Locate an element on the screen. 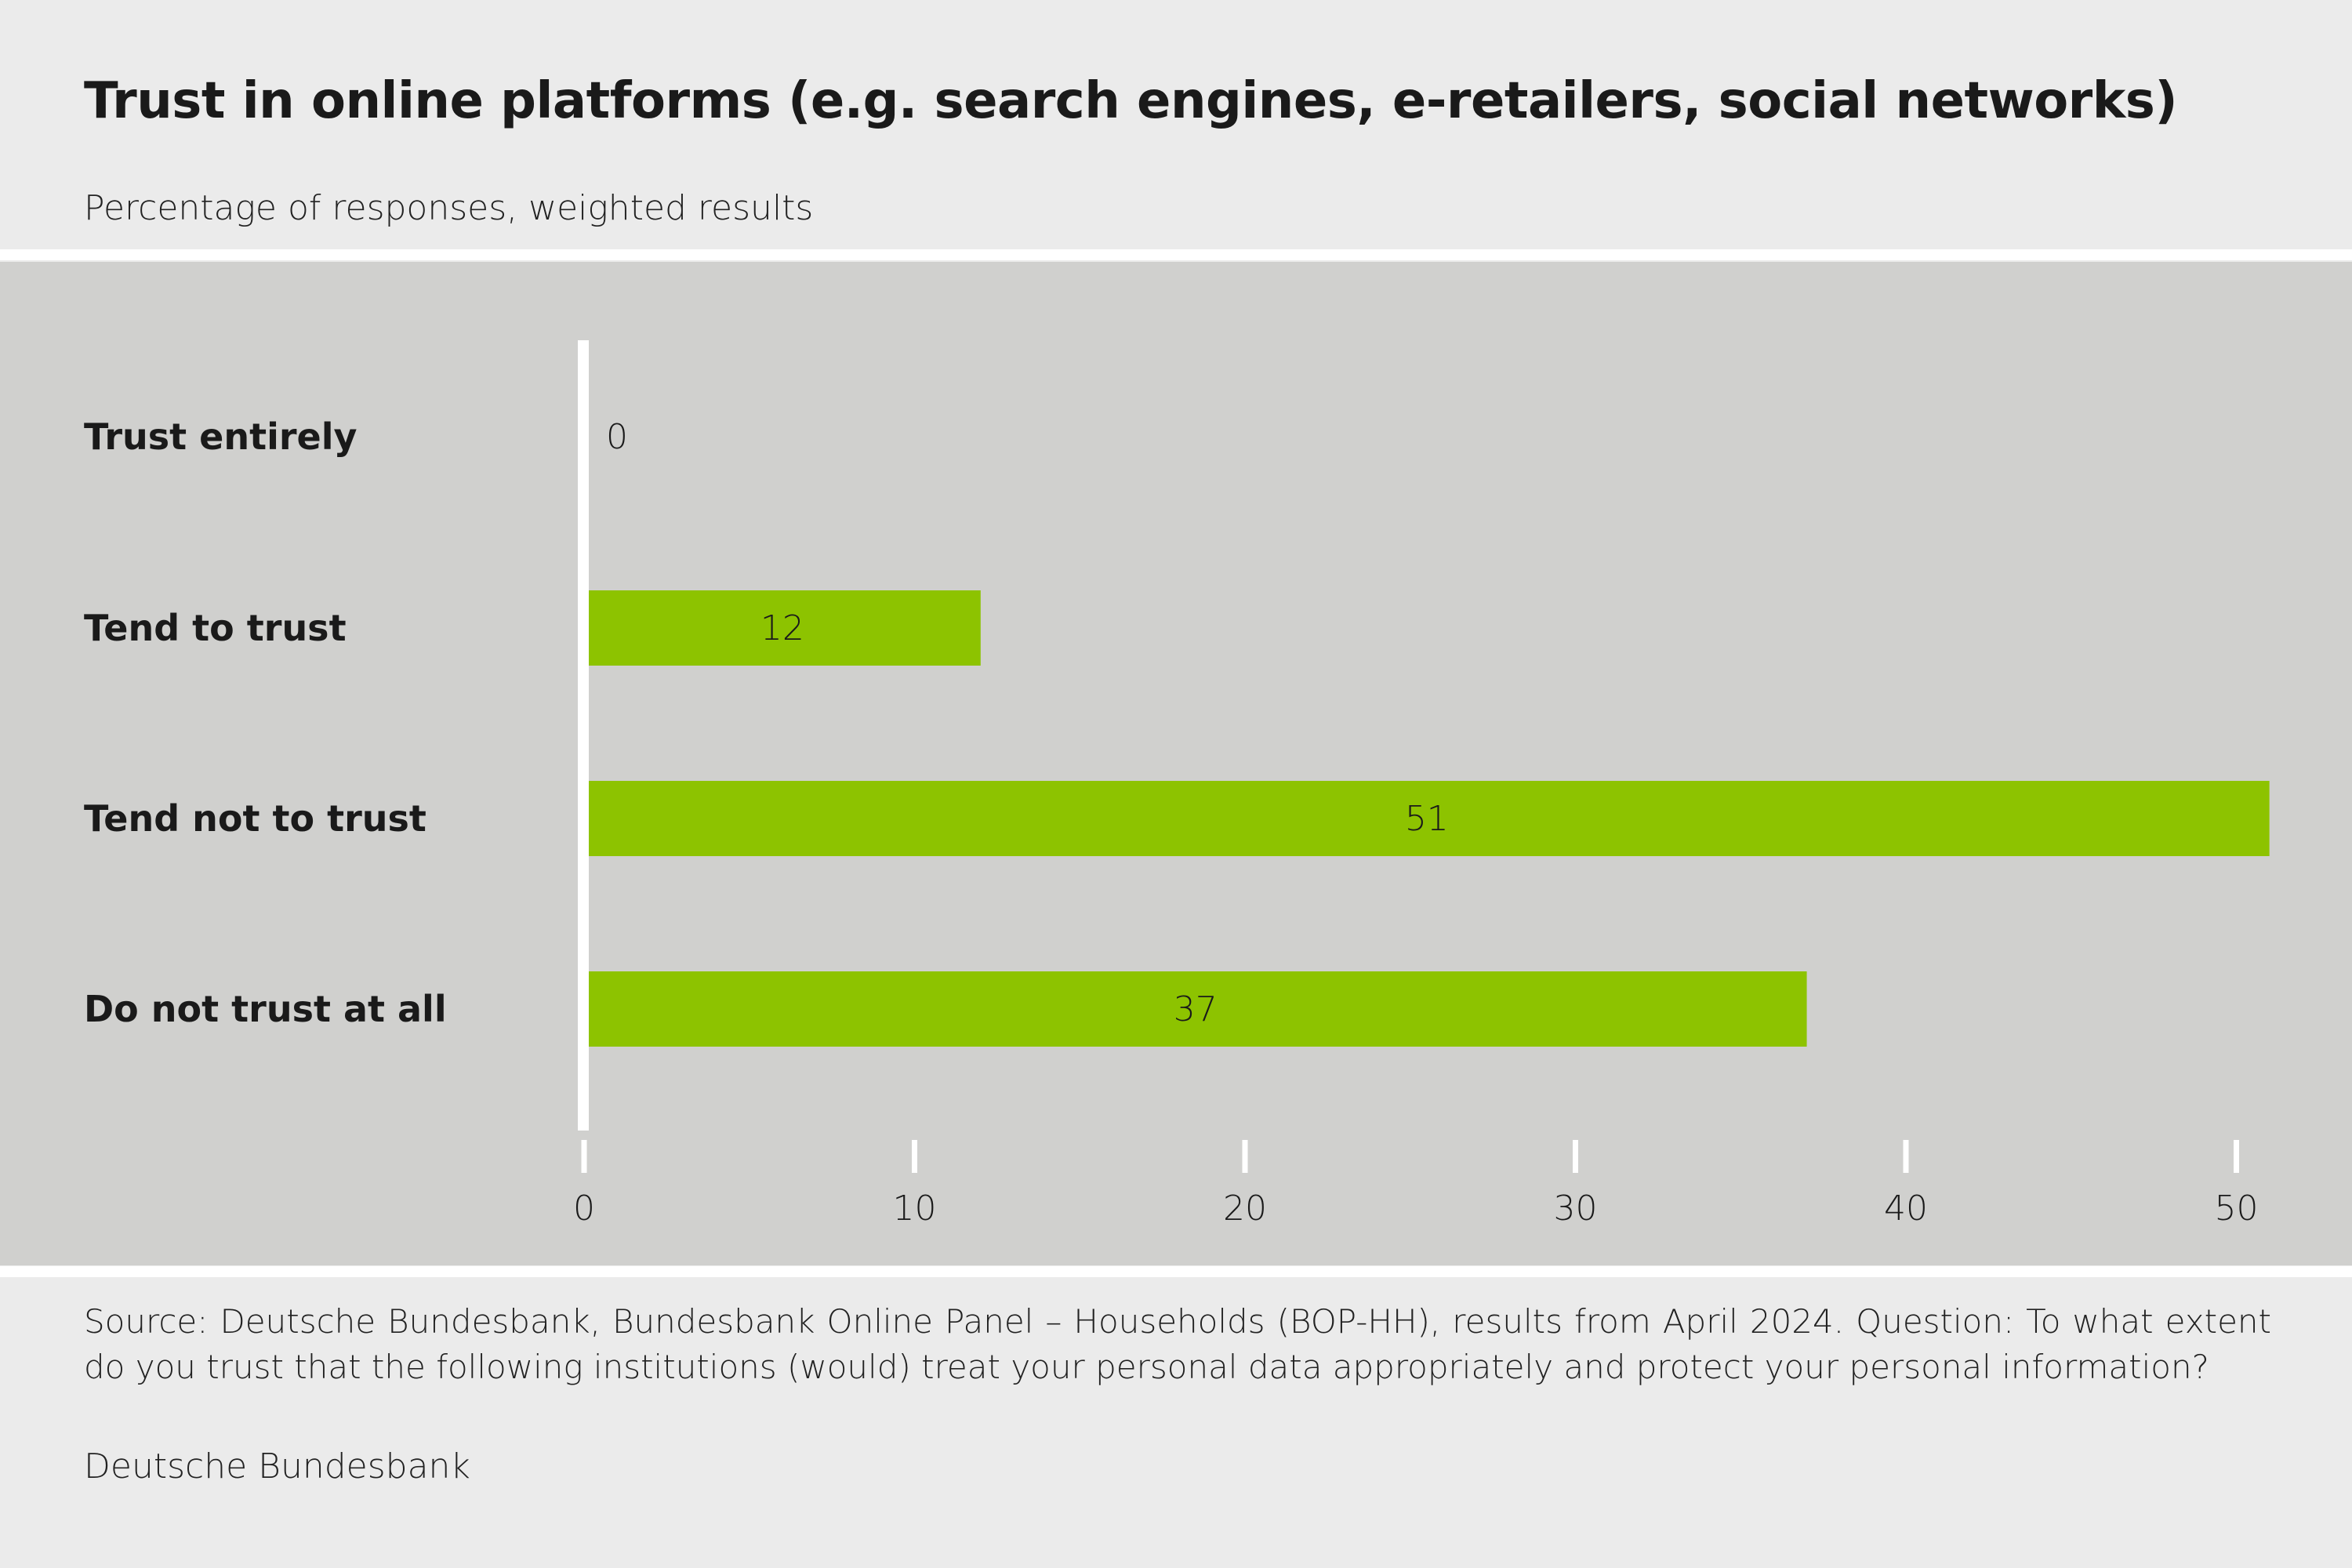 The image size is (2352, 1568). bar-value-label: 51 is located at coordinates (1427, 819).